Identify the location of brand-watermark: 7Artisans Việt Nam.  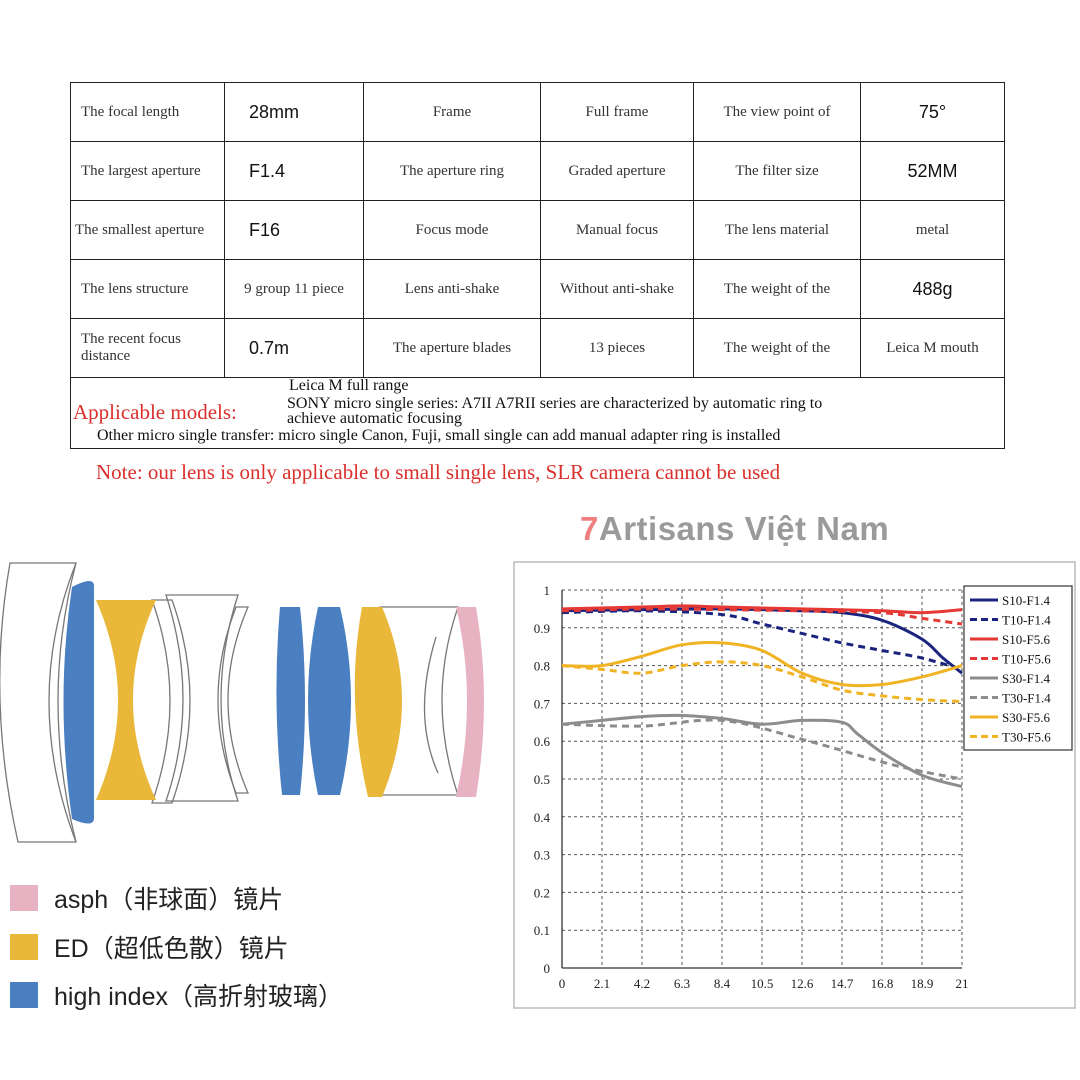
(734, 529).